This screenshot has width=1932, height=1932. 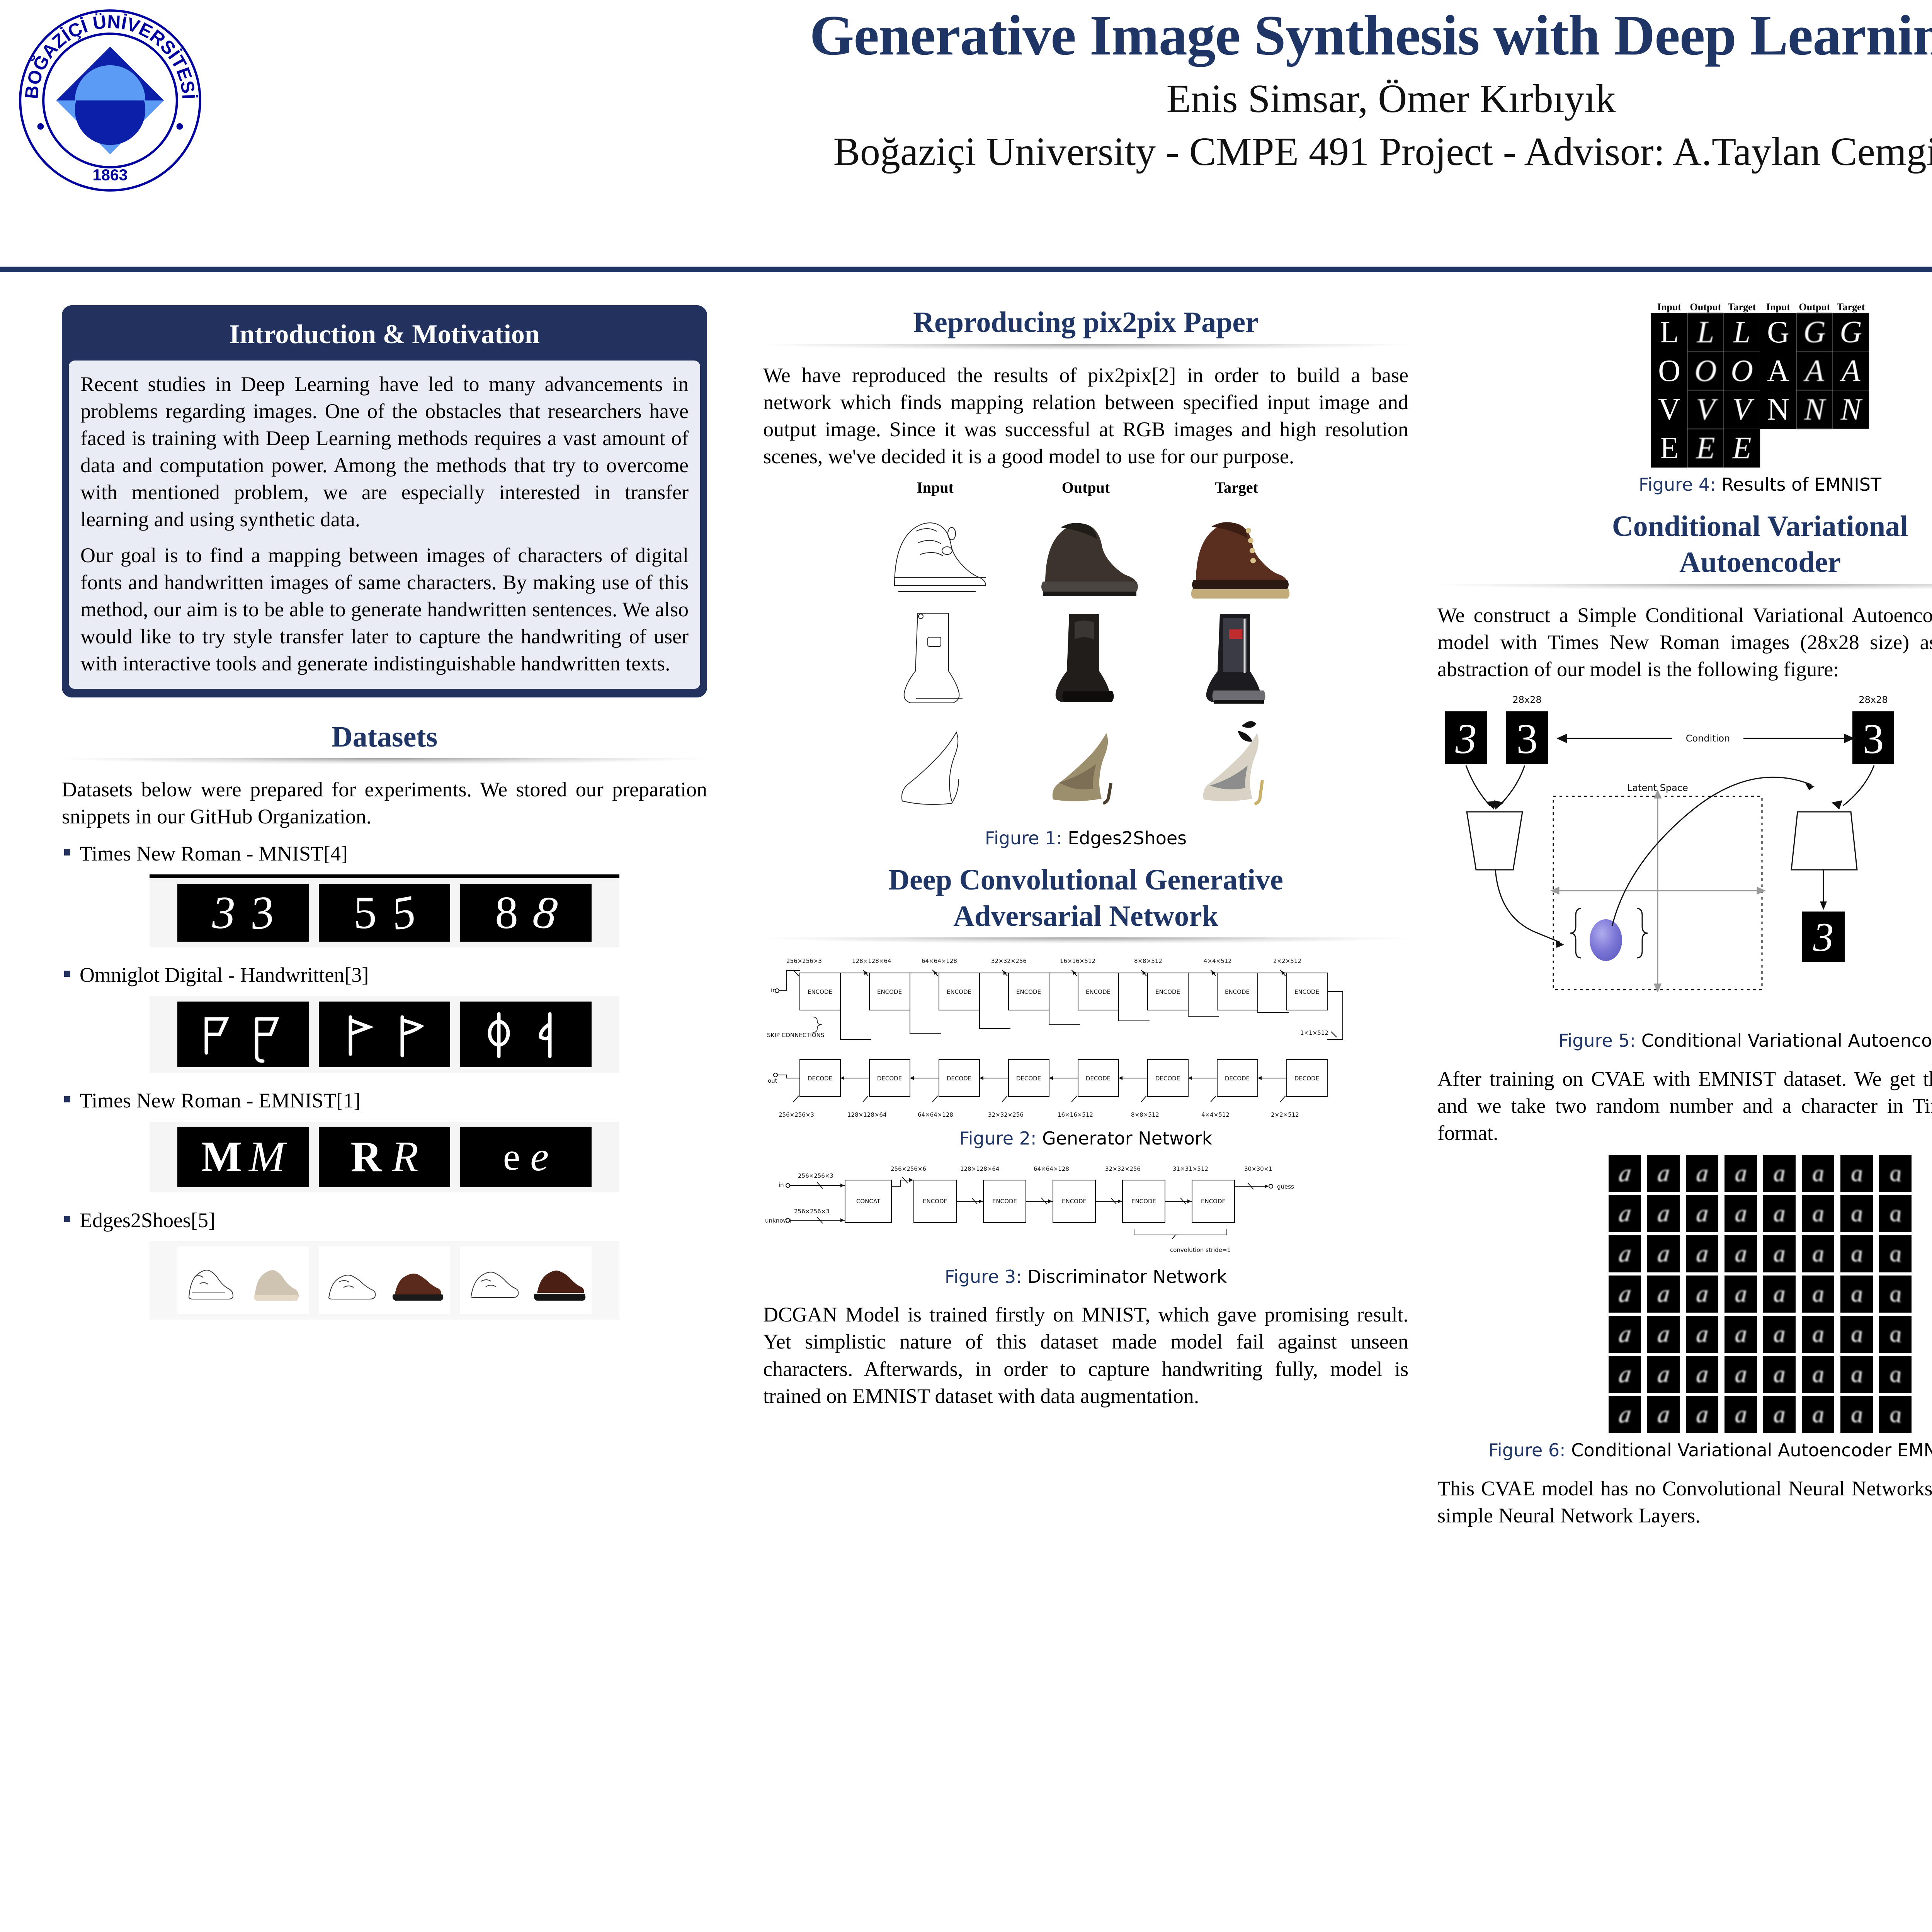 I want to click on figure4-caption-text: Results of EMNIST, so click(x=1801, y=485).